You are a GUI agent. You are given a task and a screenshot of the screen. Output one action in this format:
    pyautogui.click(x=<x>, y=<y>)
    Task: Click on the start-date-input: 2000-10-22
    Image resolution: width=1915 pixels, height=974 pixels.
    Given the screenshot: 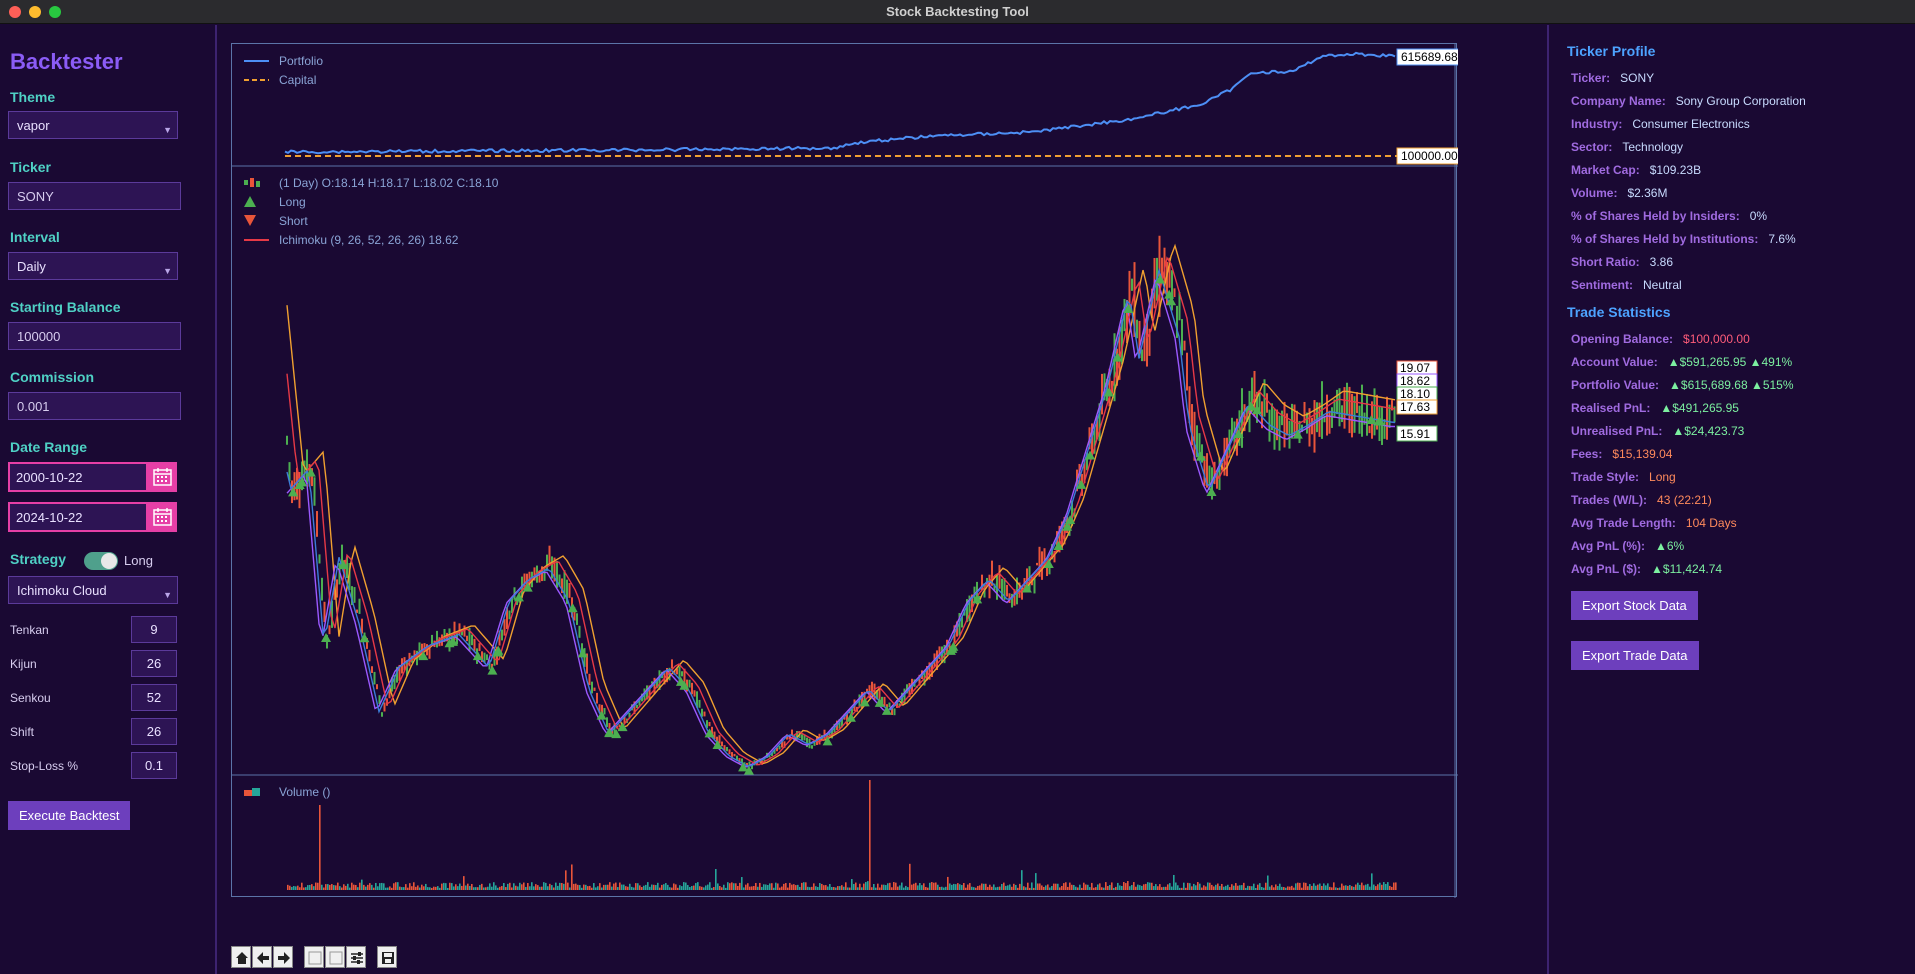 What is the action you would take?
    pyautogui.click(x=78, y=477)
    